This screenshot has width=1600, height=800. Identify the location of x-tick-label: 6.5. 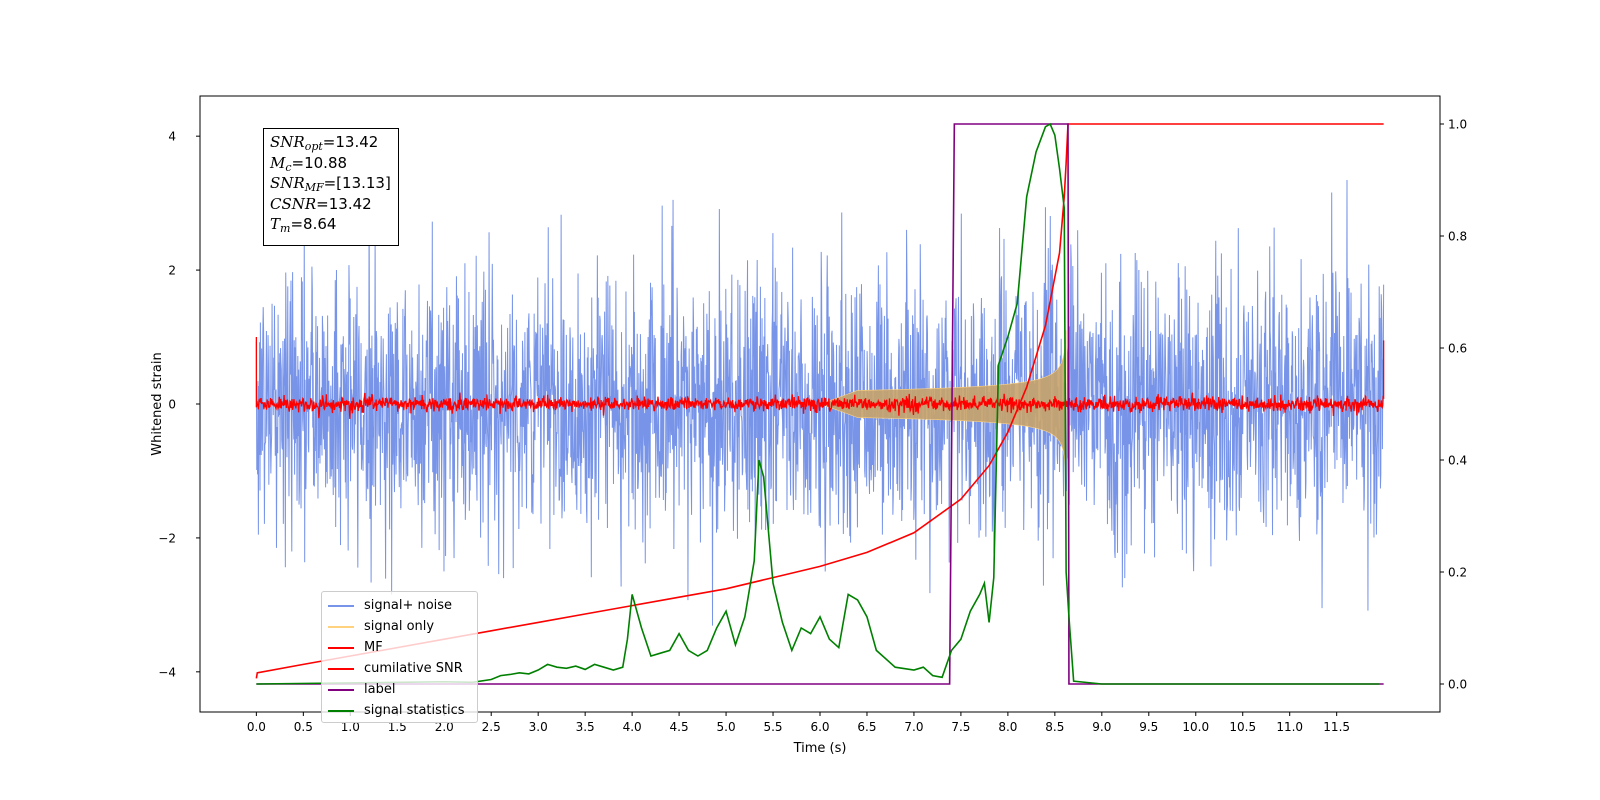
(866, 727).